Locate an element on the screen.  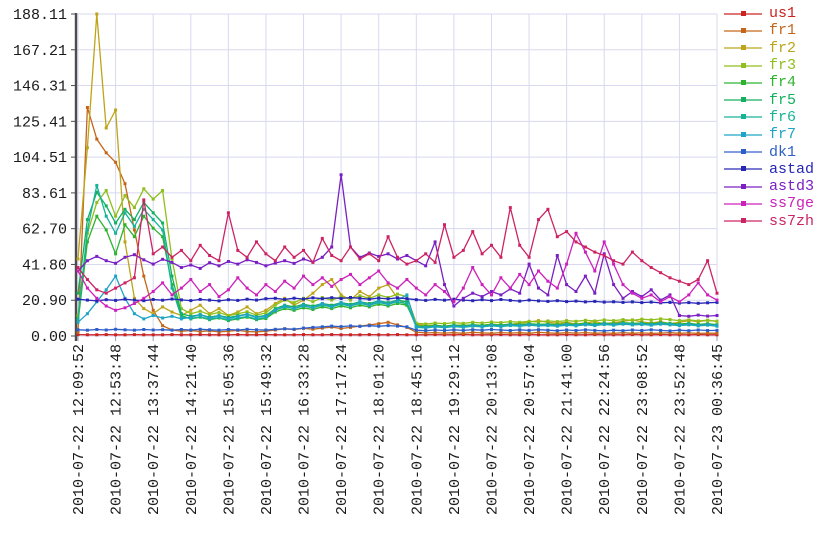
legend-item-fr2: fr2 is located at coordinates (769, 48).